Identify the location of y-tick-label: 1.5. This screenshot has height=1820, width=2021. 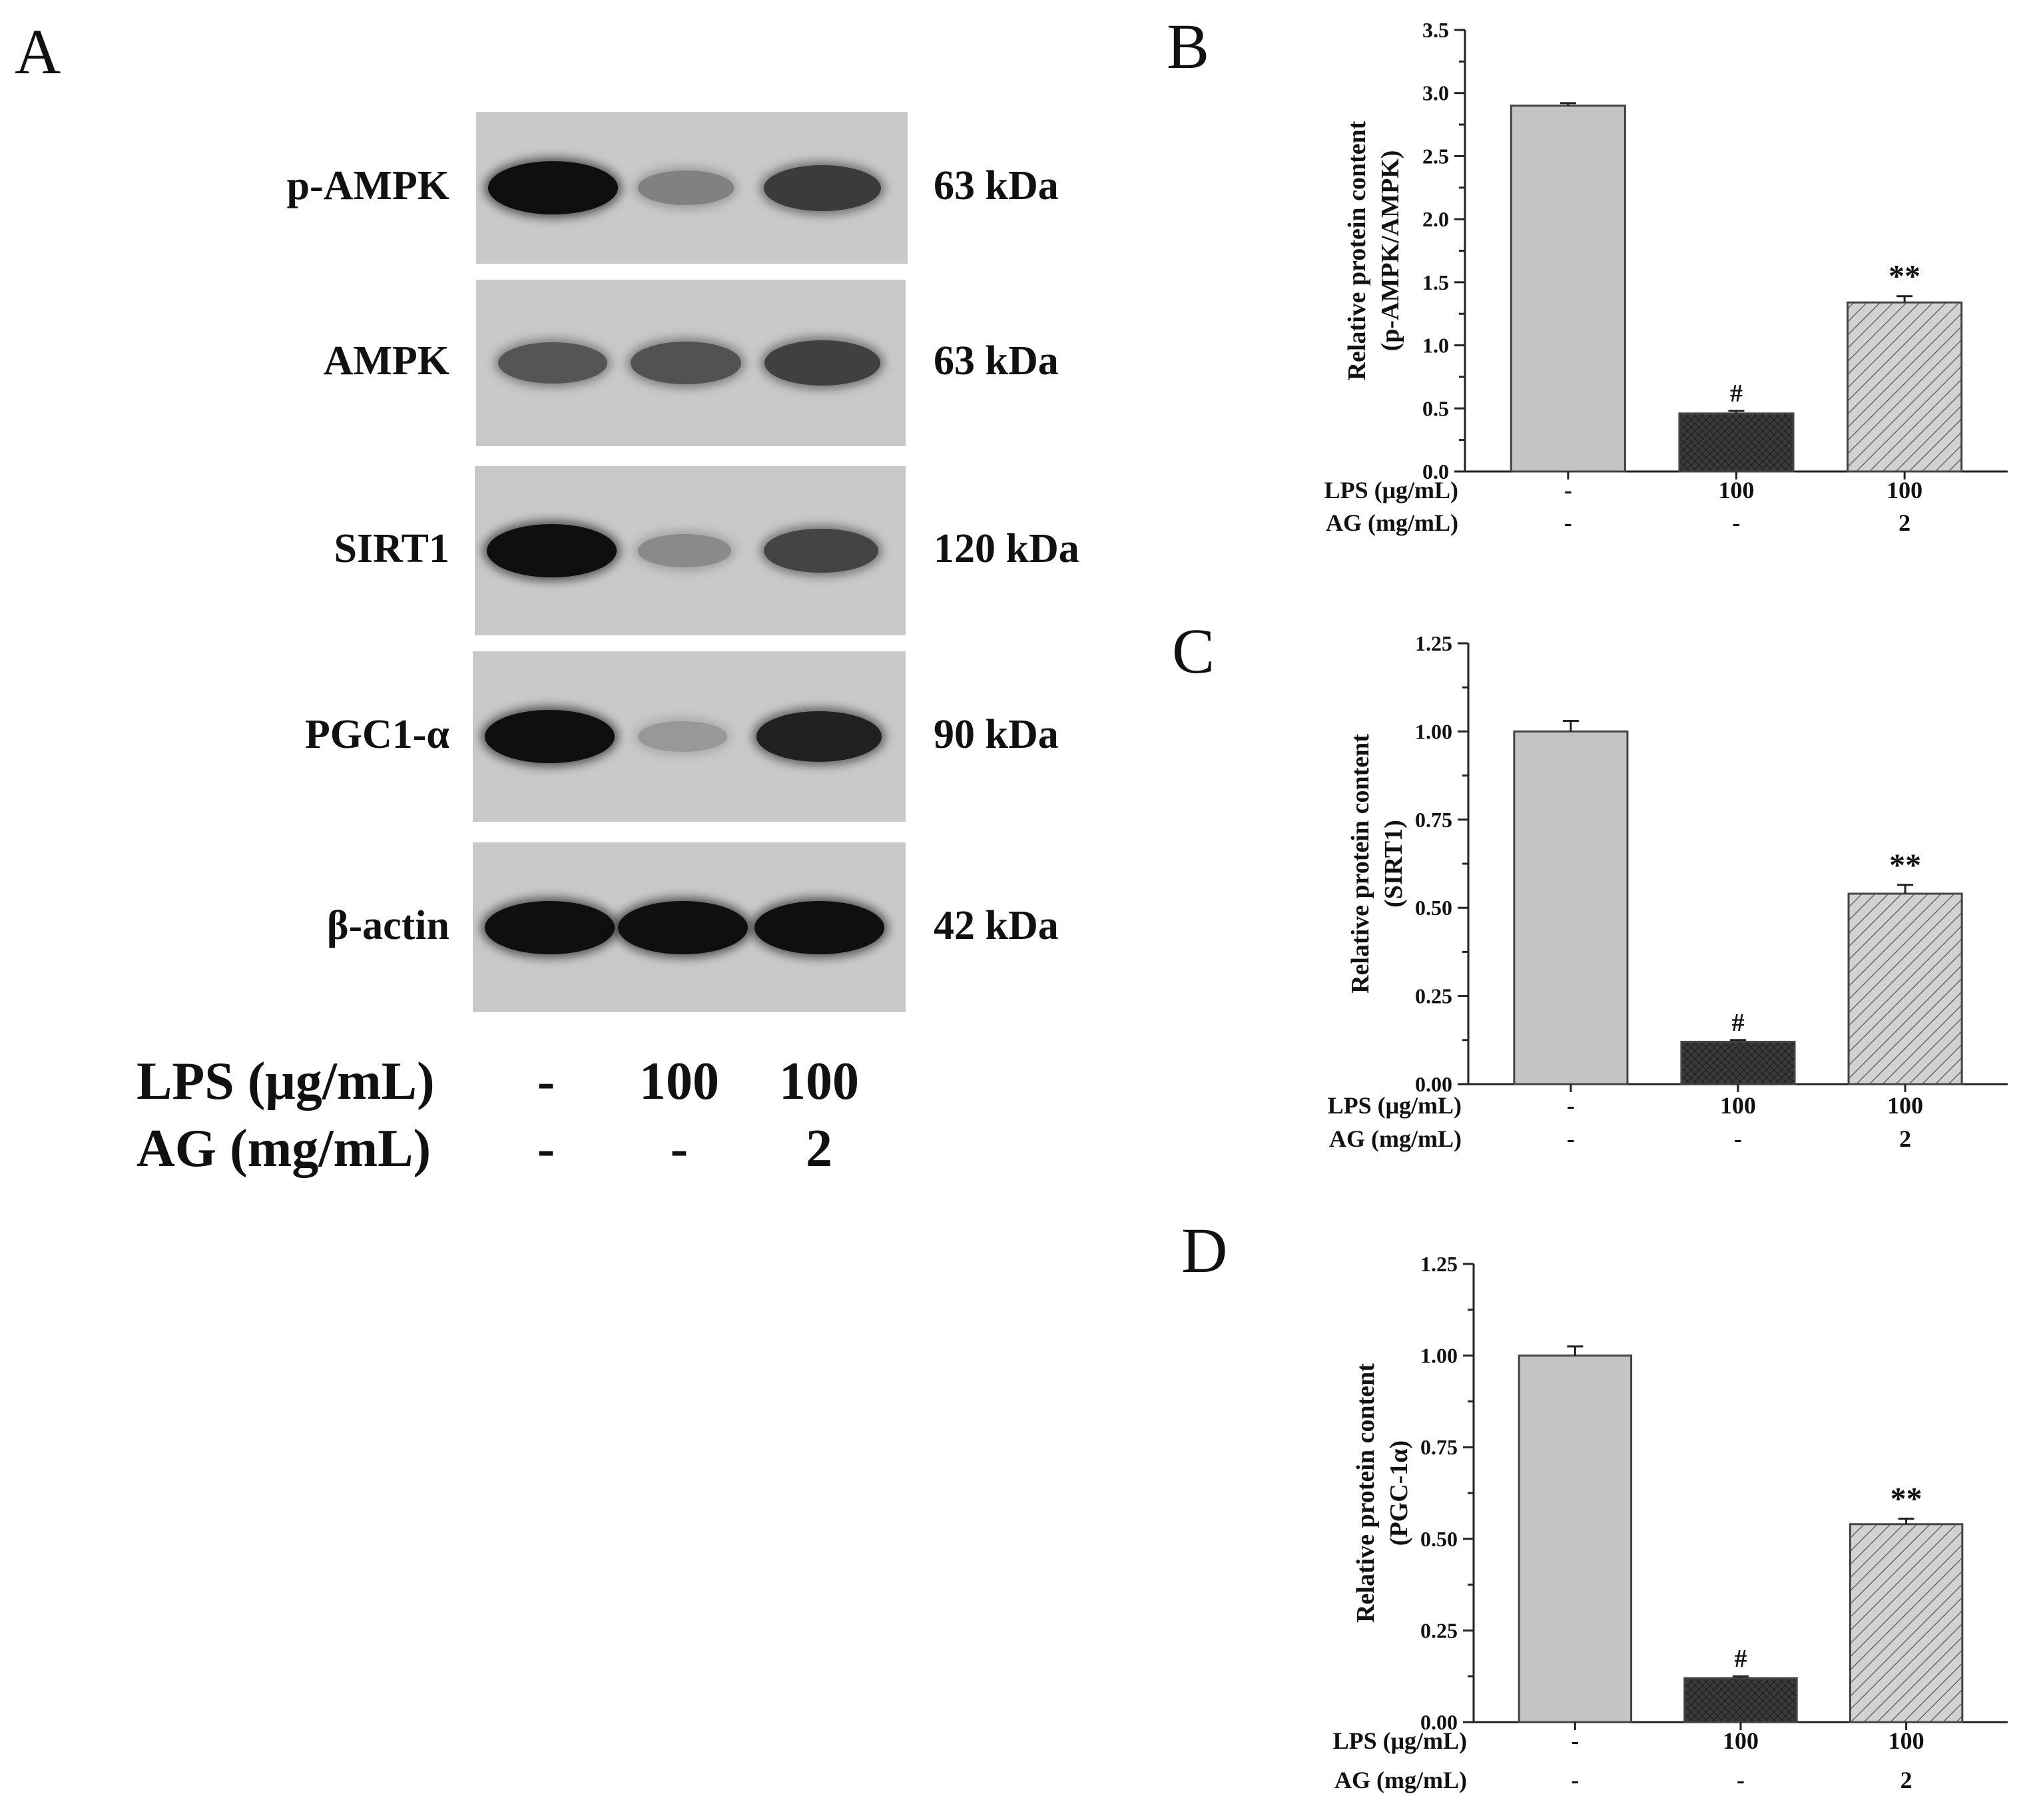
(1435, 282).